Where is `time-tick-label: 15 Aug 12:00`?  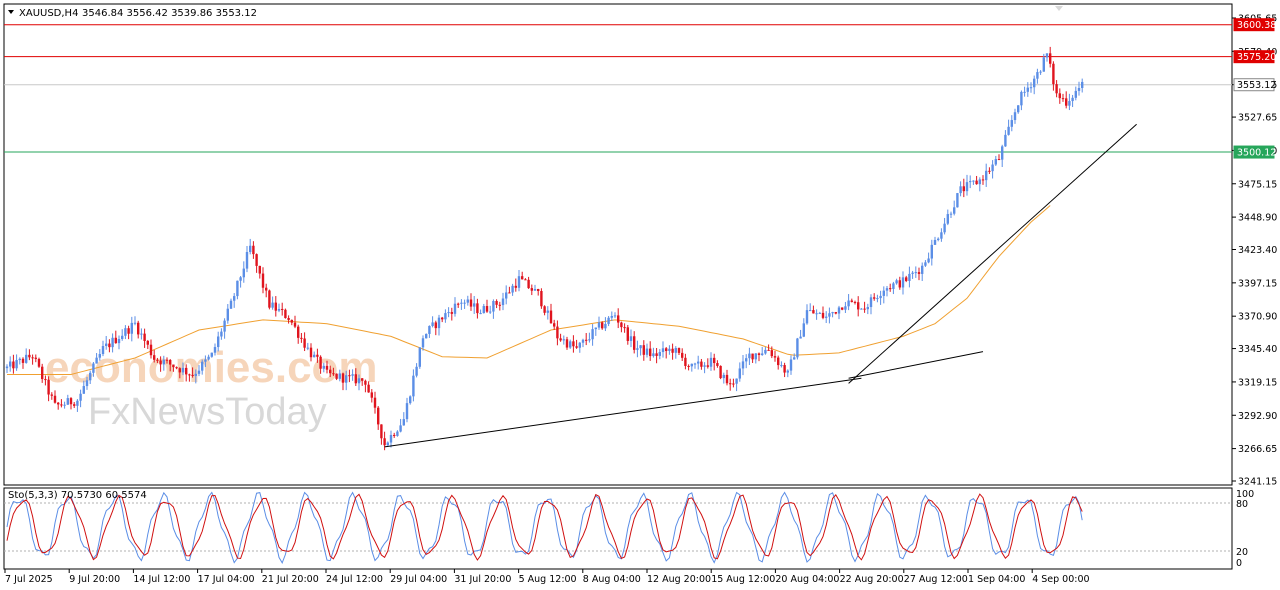 time-tick-label: 15 Aug 12:00 is located at coordinates (743, 579).